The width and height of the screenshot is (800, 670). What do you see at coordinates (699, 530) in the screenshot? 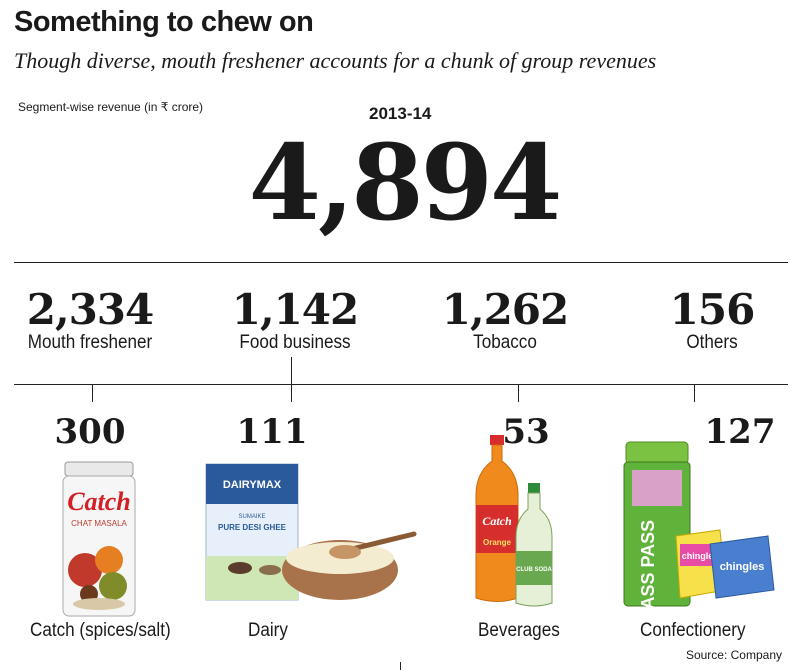
I see `confectionery-illustration: PASS PASS chingles chingles` at bounding box center [699, 530].